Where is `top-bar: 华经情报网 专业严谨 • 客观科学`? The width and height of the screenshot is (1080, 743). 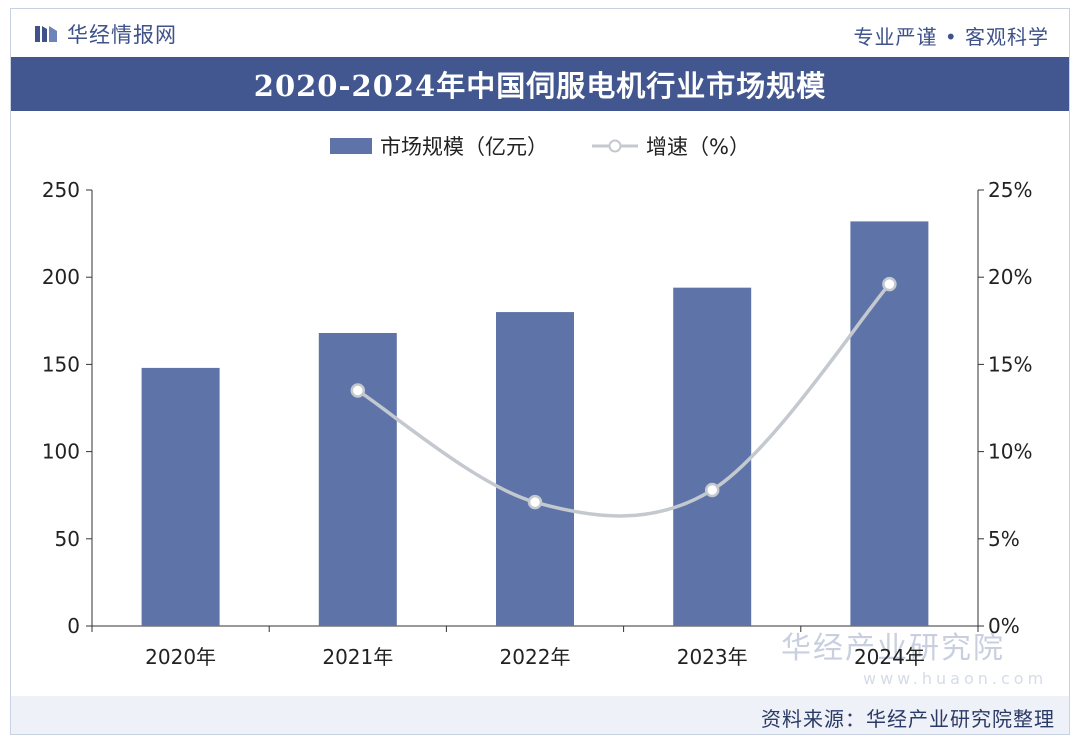 top-bar: 华经情报网 专业严谨 • 客观科学 is located at coordinates (540, 31).